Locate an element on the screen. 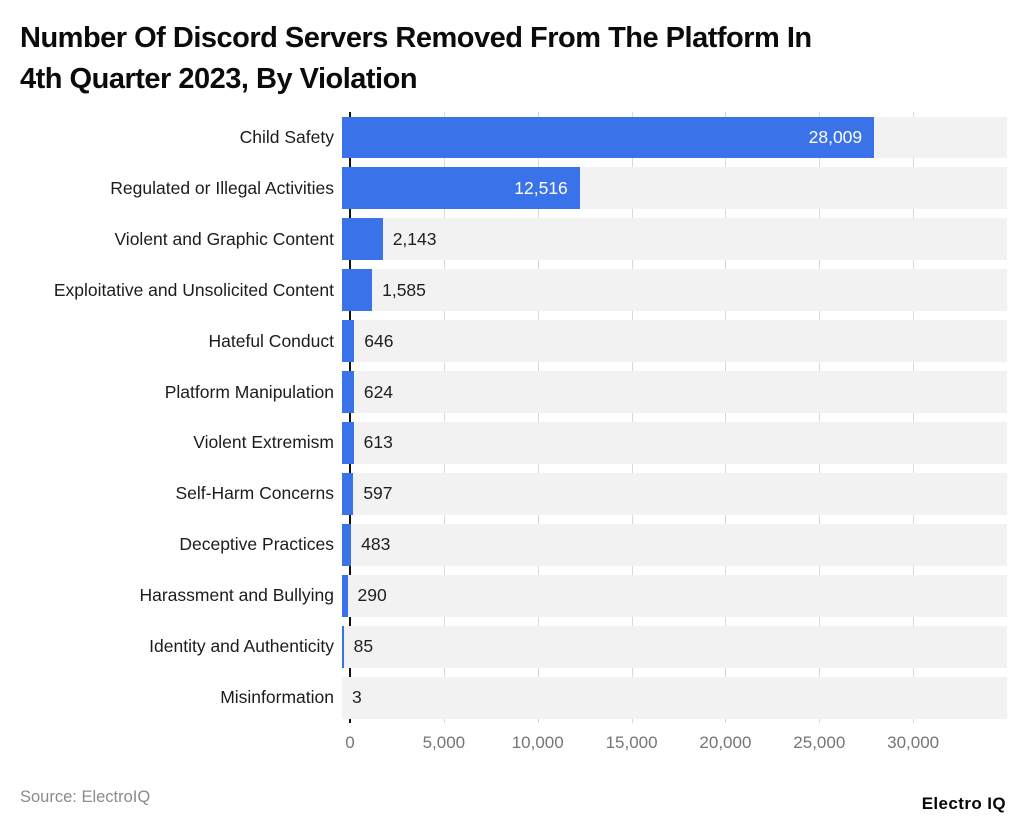 The width and height of the screenshot is (1024, 823). value-label: 613 is located at coordinates (378, 442).